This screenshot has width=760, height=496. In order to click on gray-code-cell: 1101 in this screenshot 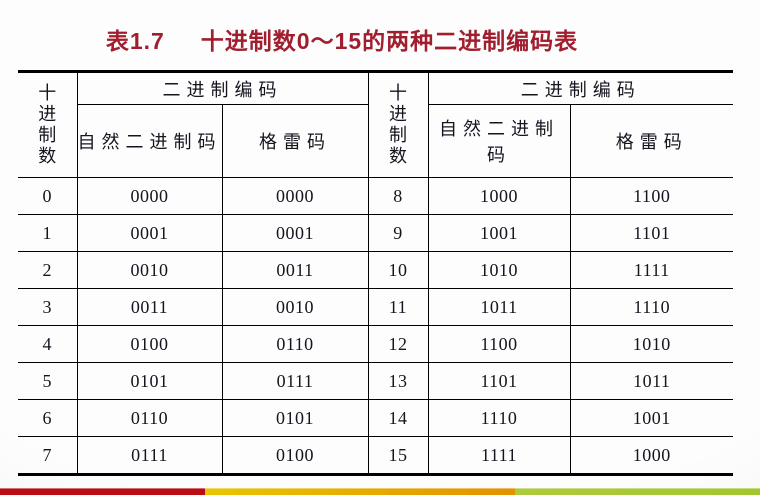, I will do `click(651, 233)`.